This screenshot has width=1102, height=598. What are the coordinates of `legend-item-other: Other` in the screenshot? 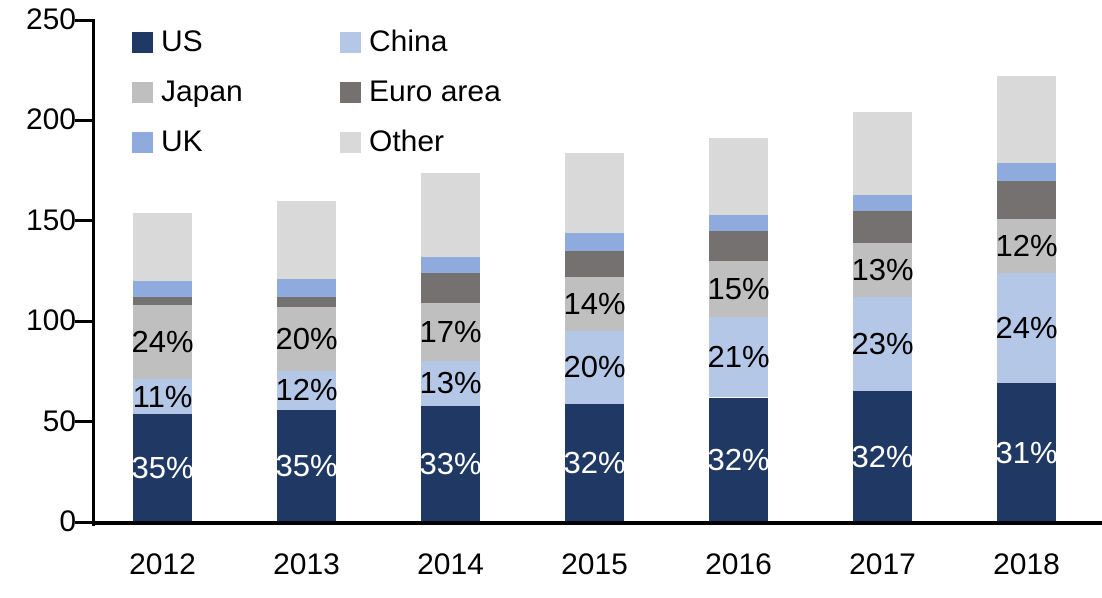 It's located at (420, 141).